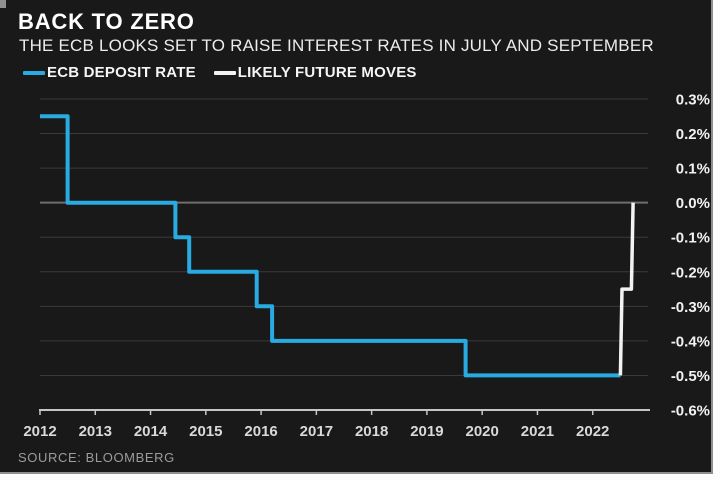 The height and width of the screenshot is (480, 720). I want to click on legend-label-ecb-deposit-rate: ECB DEPOSIT RATE, so click(121, 72).